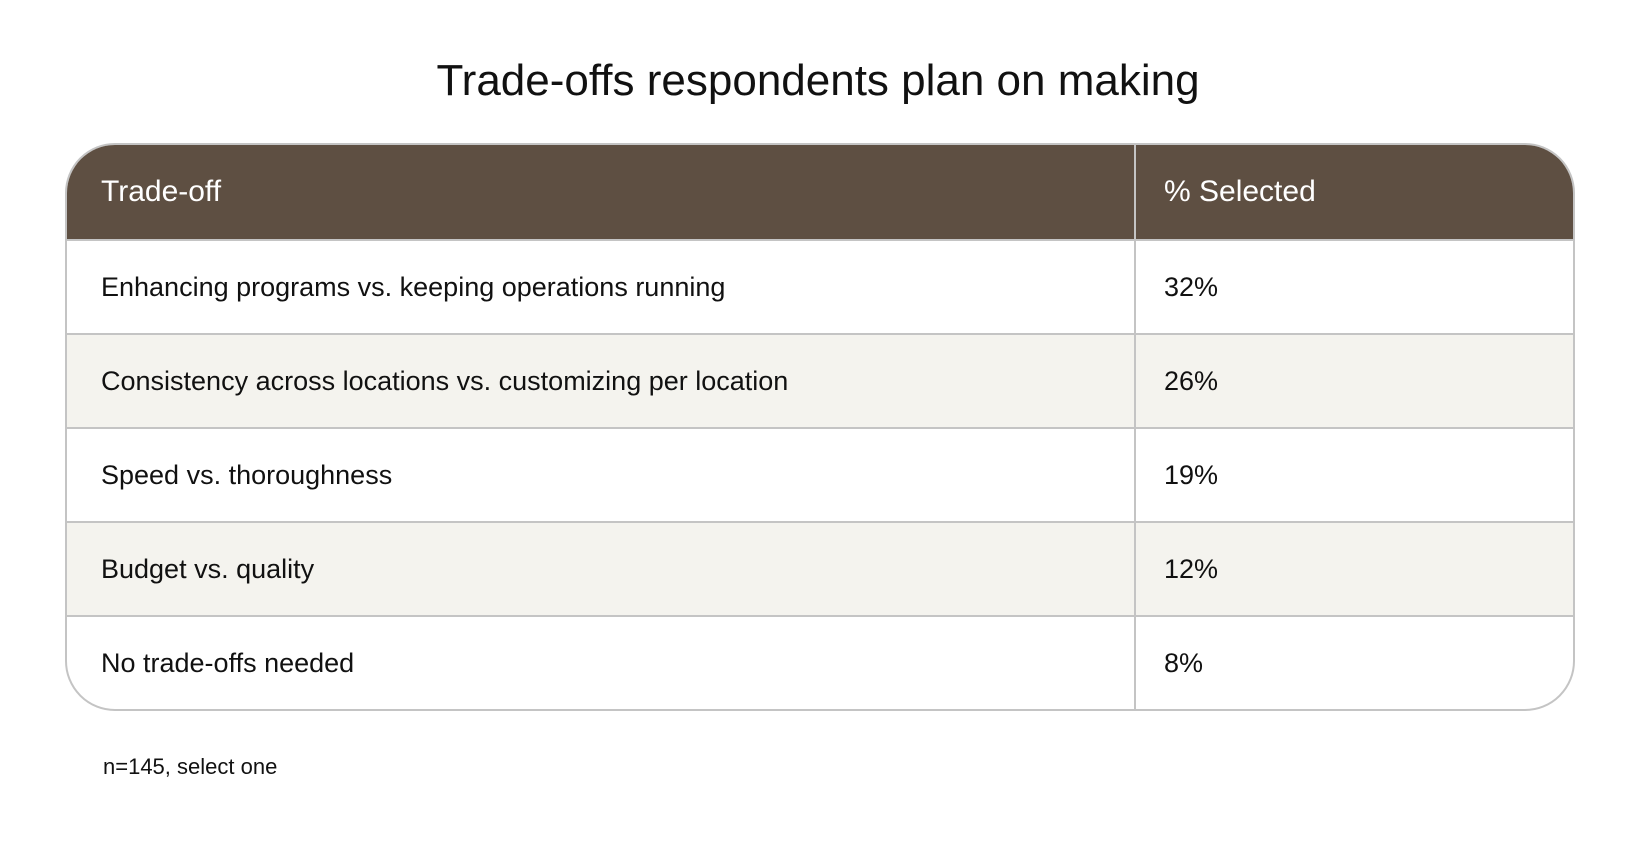 This screenshot has width=1636, height=864. Describe the element at coordinates (1191, 568) in the screenshot. I see `row-value: 12%` at that location.